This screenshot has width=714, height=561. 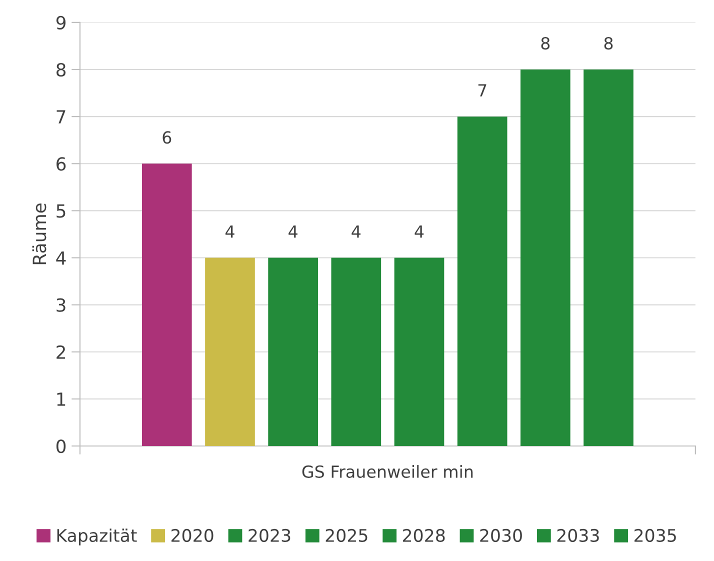 What do you see at coordinates (347, 535) in the screenshot?
I see `legend-label: 2025` at bounding box center [347, 535].